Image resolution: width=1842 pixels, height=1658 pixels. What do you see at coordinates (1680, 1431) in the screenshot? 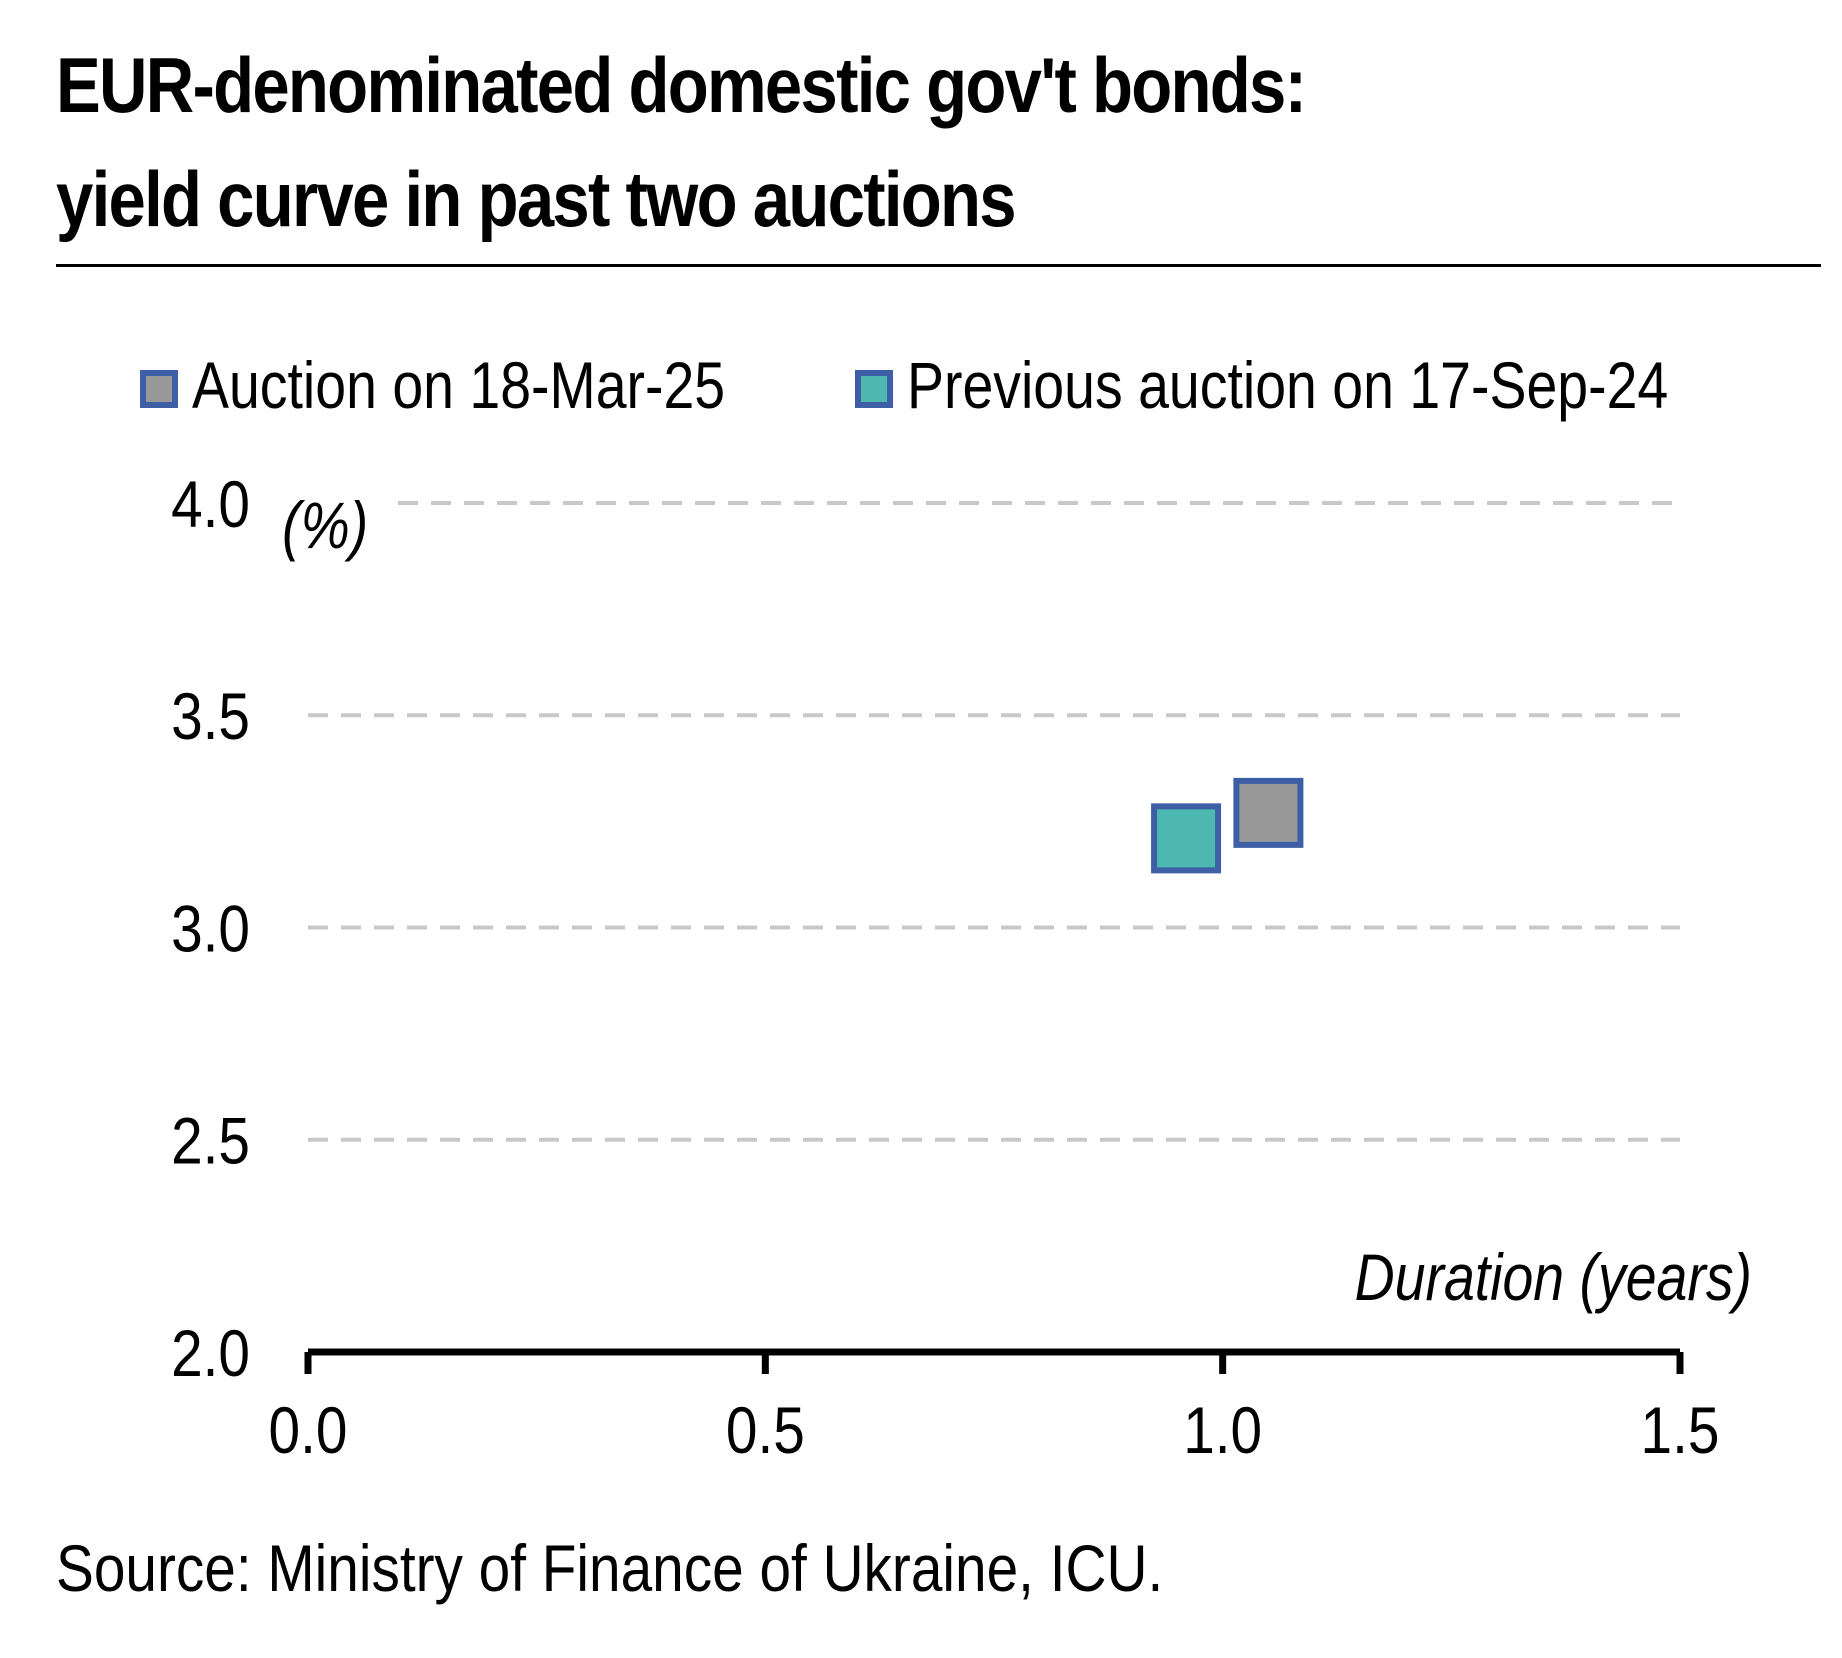
I see `x-tick-label-1.5: 1.5` at bounding box center [1680, 1431].